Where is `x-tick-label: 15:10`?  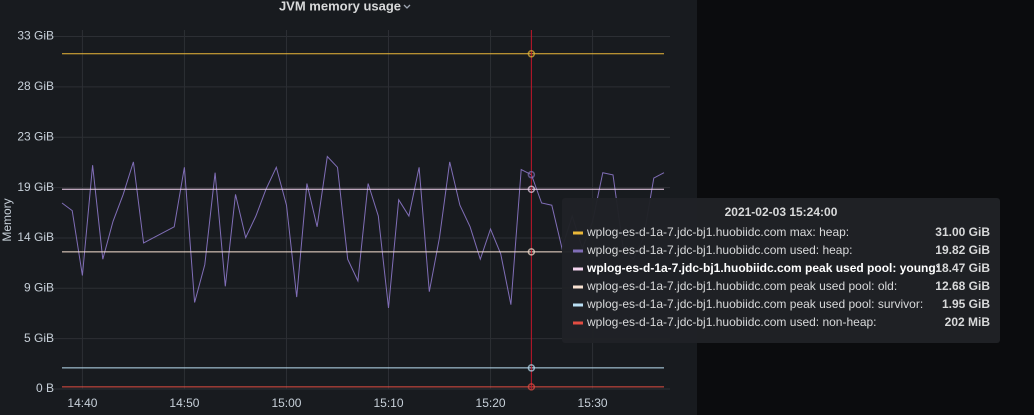
x-tick-label: 15:10 is located at coordinates (388, 403).